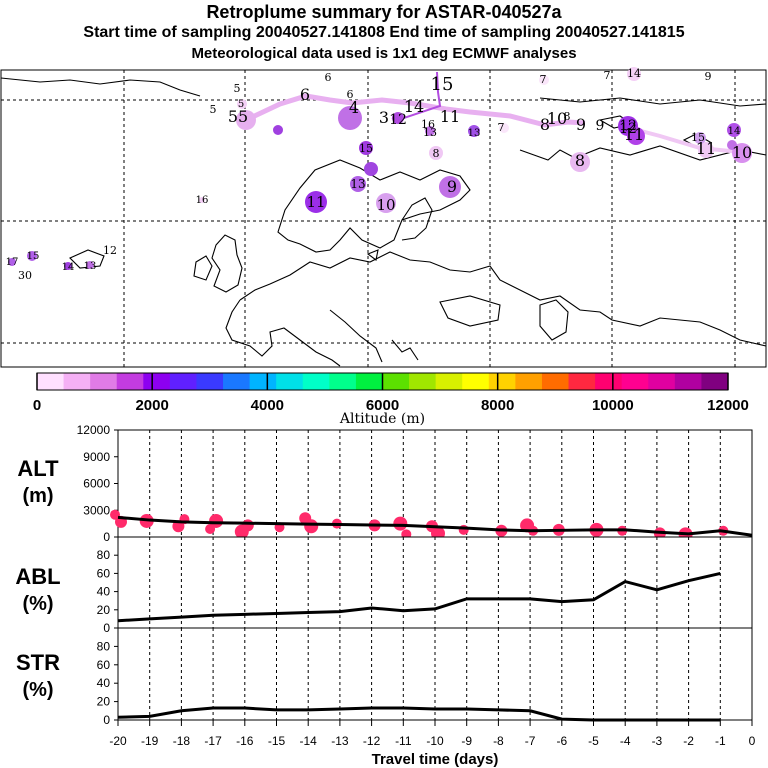 This screenshot has height=768, width=768. Describe the element at coordinates (354, 107) in the screenshot. I see `cluster-label: 4` at that location.